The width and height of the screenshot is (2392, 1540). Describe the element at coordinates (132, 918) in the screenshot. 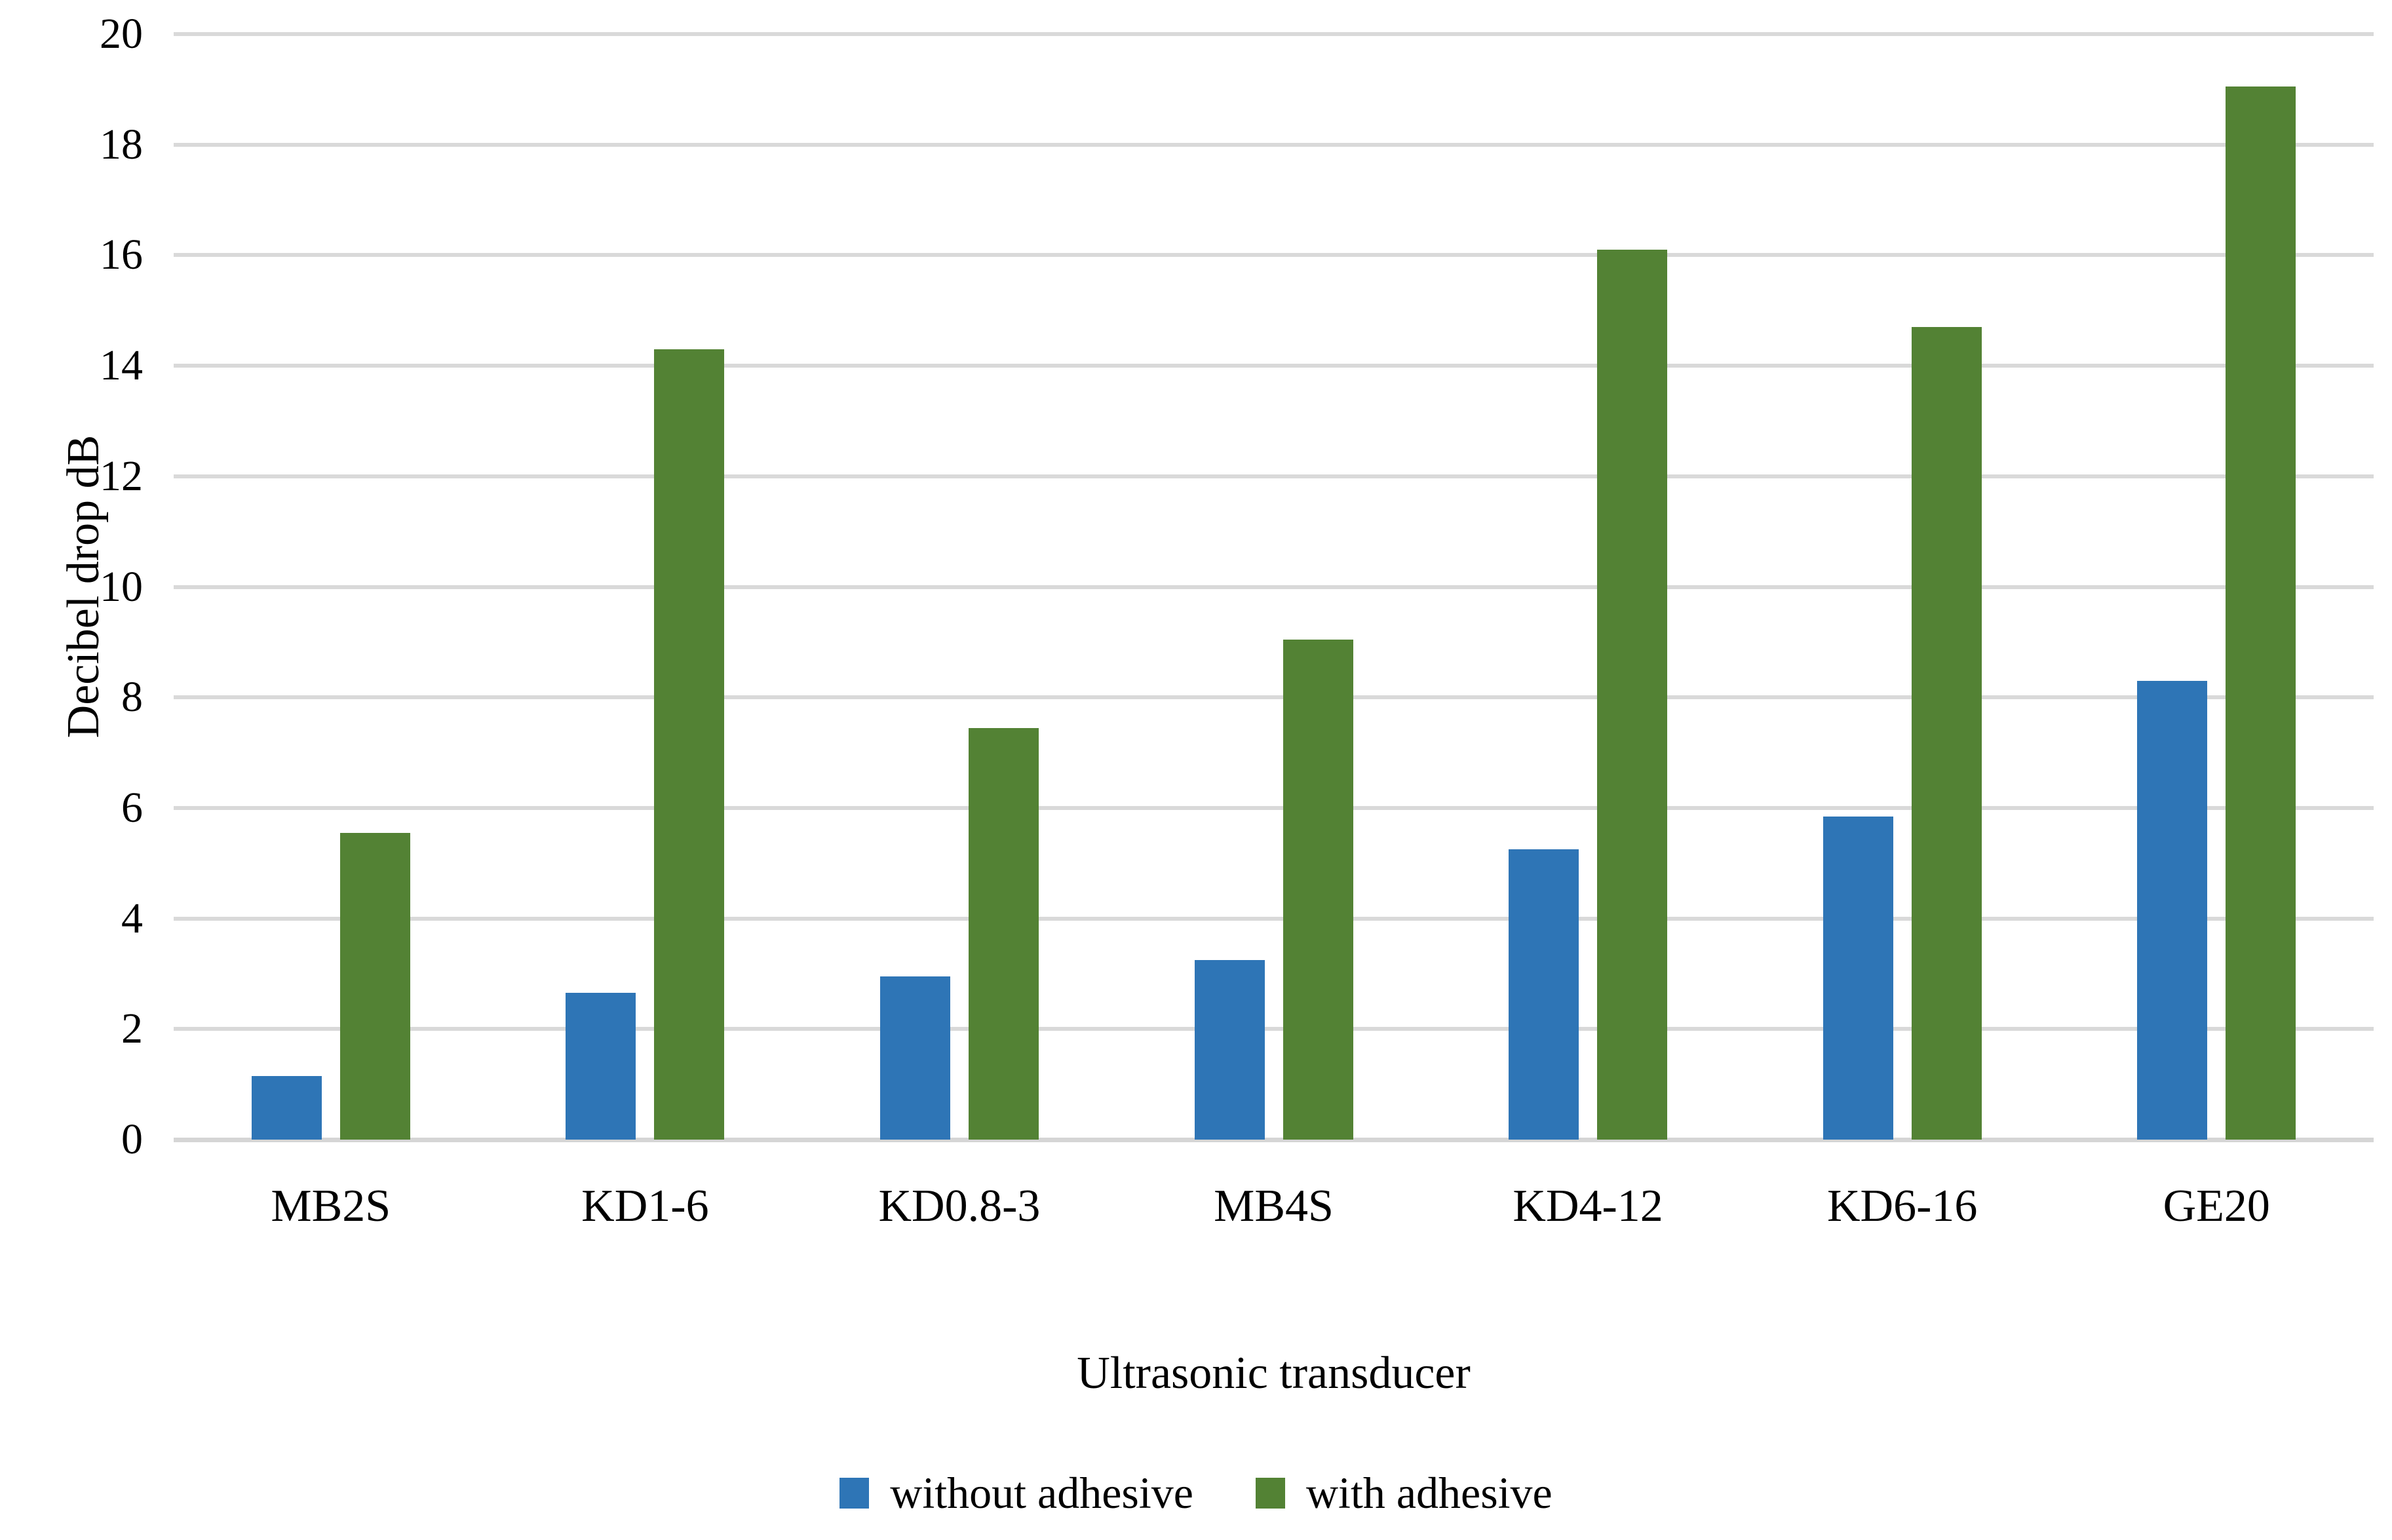

I see `y-tick-label-4: 4` at that location.